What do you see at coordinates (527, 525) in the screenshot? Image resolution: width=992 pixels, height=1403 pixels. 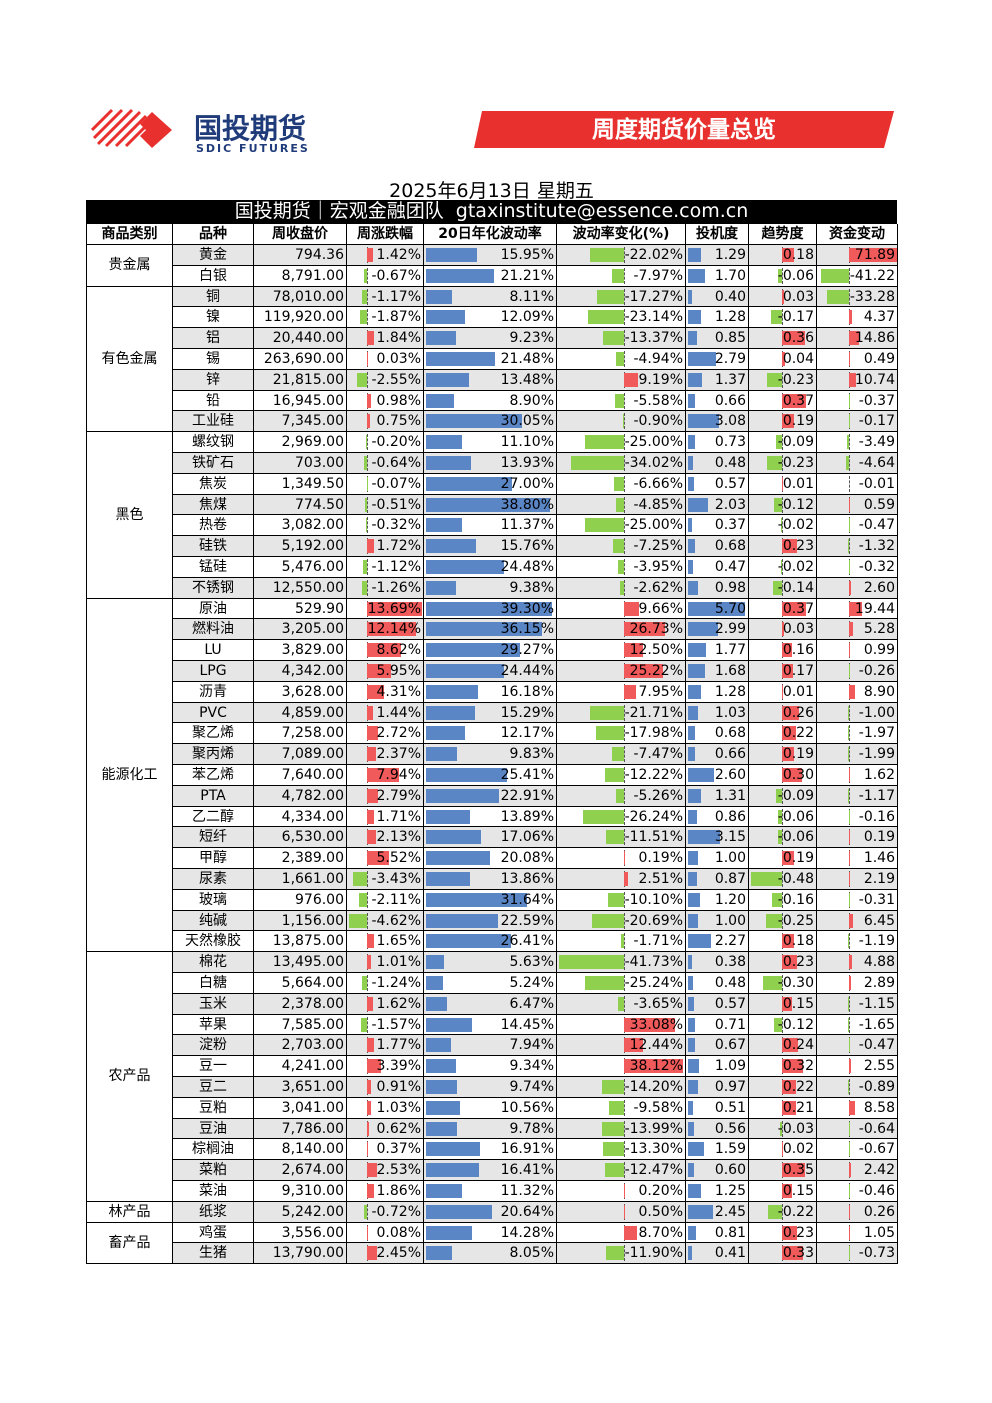 I see `cell-text: 11.37%` at bounding box center [527, 525].